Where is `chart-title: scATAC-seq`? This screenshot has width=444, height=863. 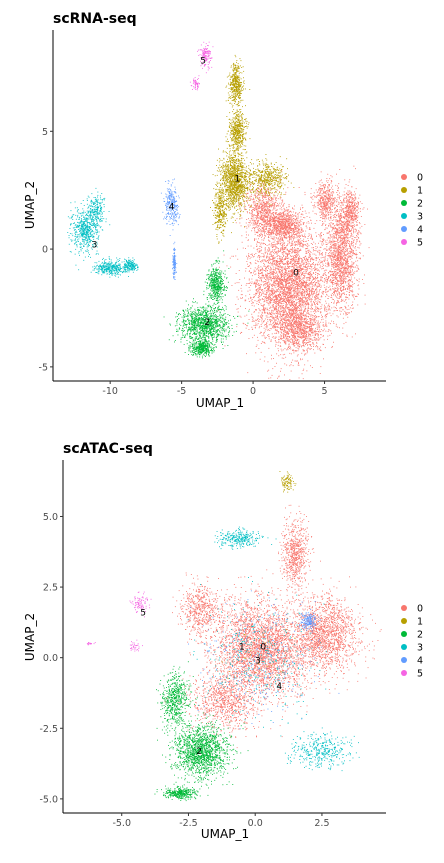 chart-title: scATAC-seq is located at coordinates (108, 449).